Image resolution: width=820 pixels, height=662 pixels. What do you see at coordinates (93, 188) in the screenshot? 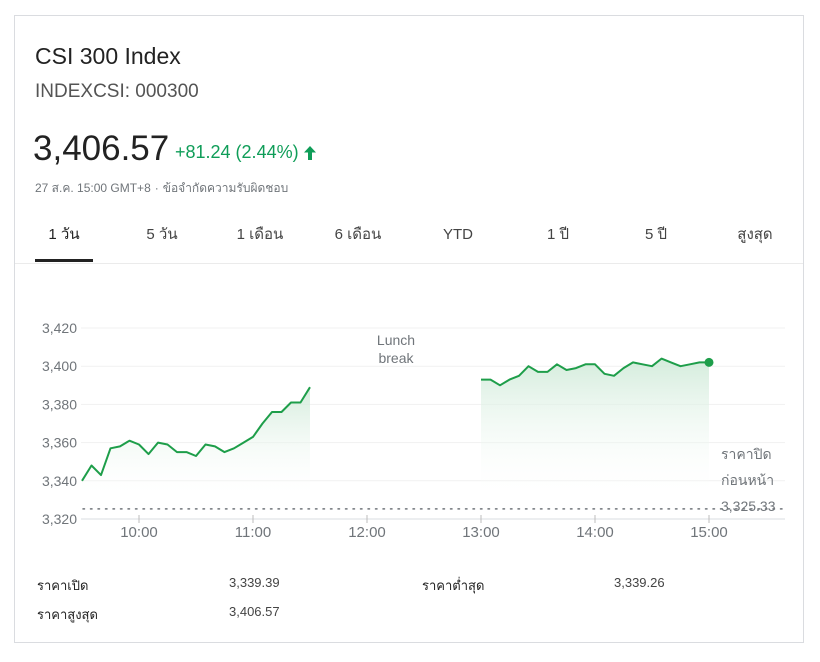
I see `timestamp: 27 ส.ค. 15:00 GMT+8` at bounding box center [93, 188].